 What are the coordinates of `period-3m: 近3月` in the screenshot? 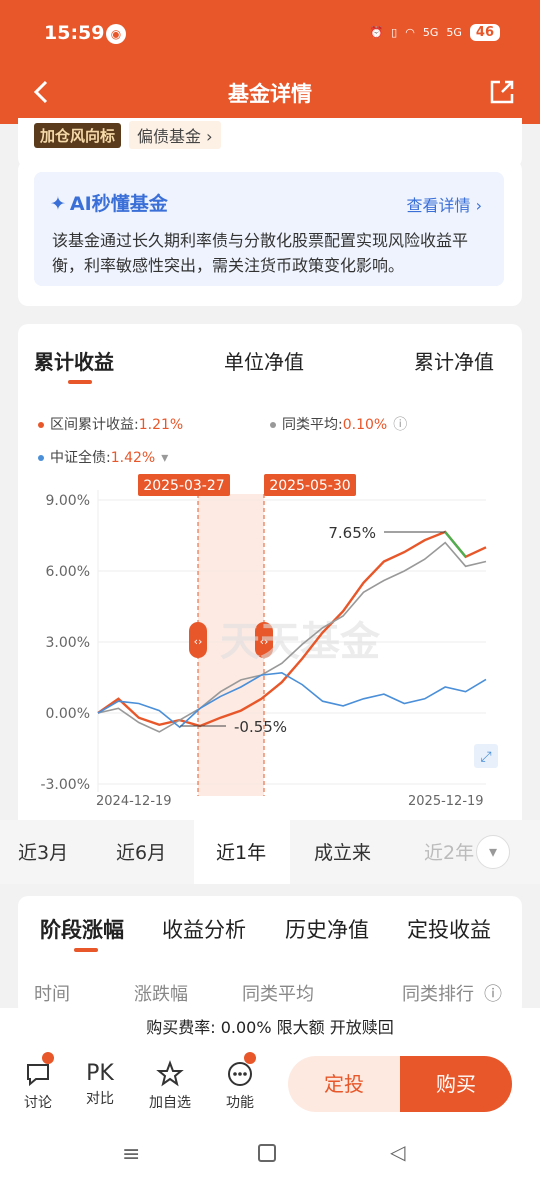 It's located at (43, 853).